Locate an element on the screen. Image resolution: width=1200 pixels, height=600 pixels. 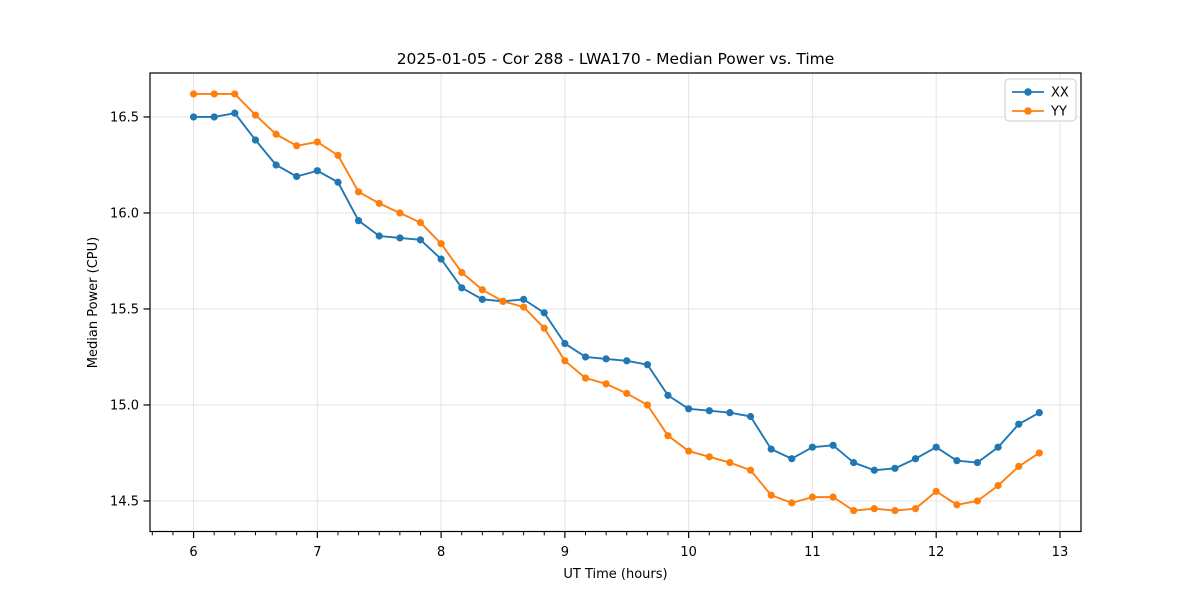
y-tick-label: 15.0 is located at coordinates (124, 405).